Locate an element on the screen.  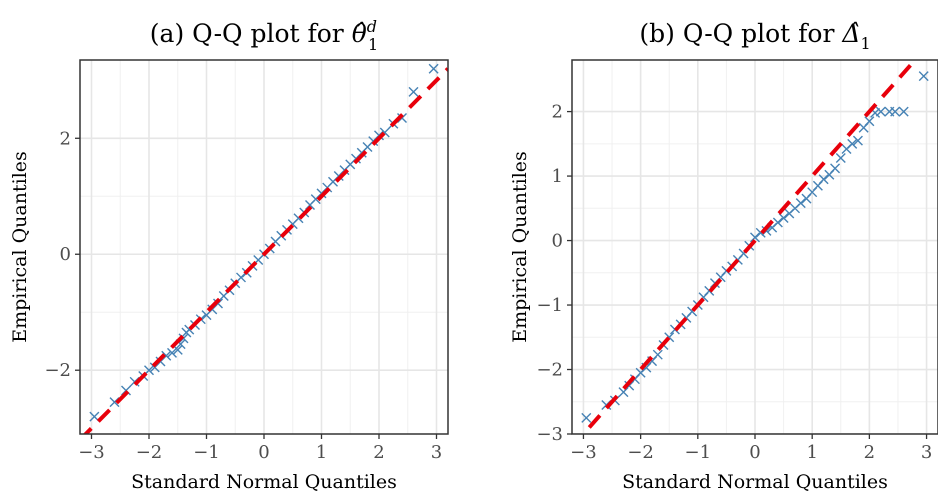
chart-title: (b) Q-Q plot for Δ̂1 is located at coordinates (754, 36).